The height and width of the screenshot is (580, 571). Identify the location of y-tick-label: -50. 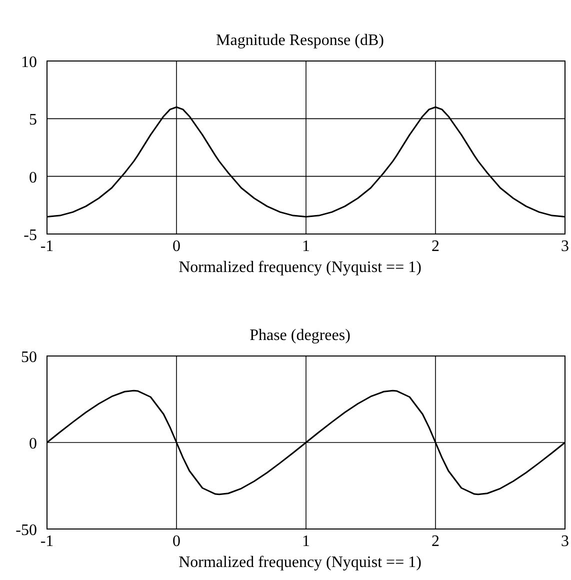
(26, 530).